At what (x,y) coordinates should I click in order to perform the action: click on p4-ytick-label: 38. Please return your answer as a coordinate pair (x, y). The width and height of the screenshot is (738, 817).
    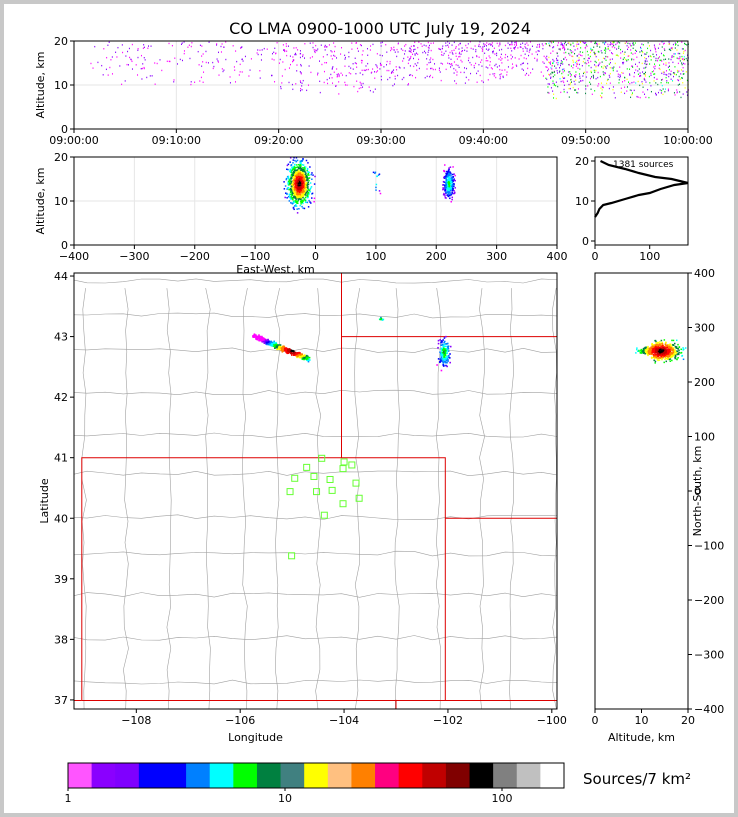
    Looking at the image, I should click on (61, 639).